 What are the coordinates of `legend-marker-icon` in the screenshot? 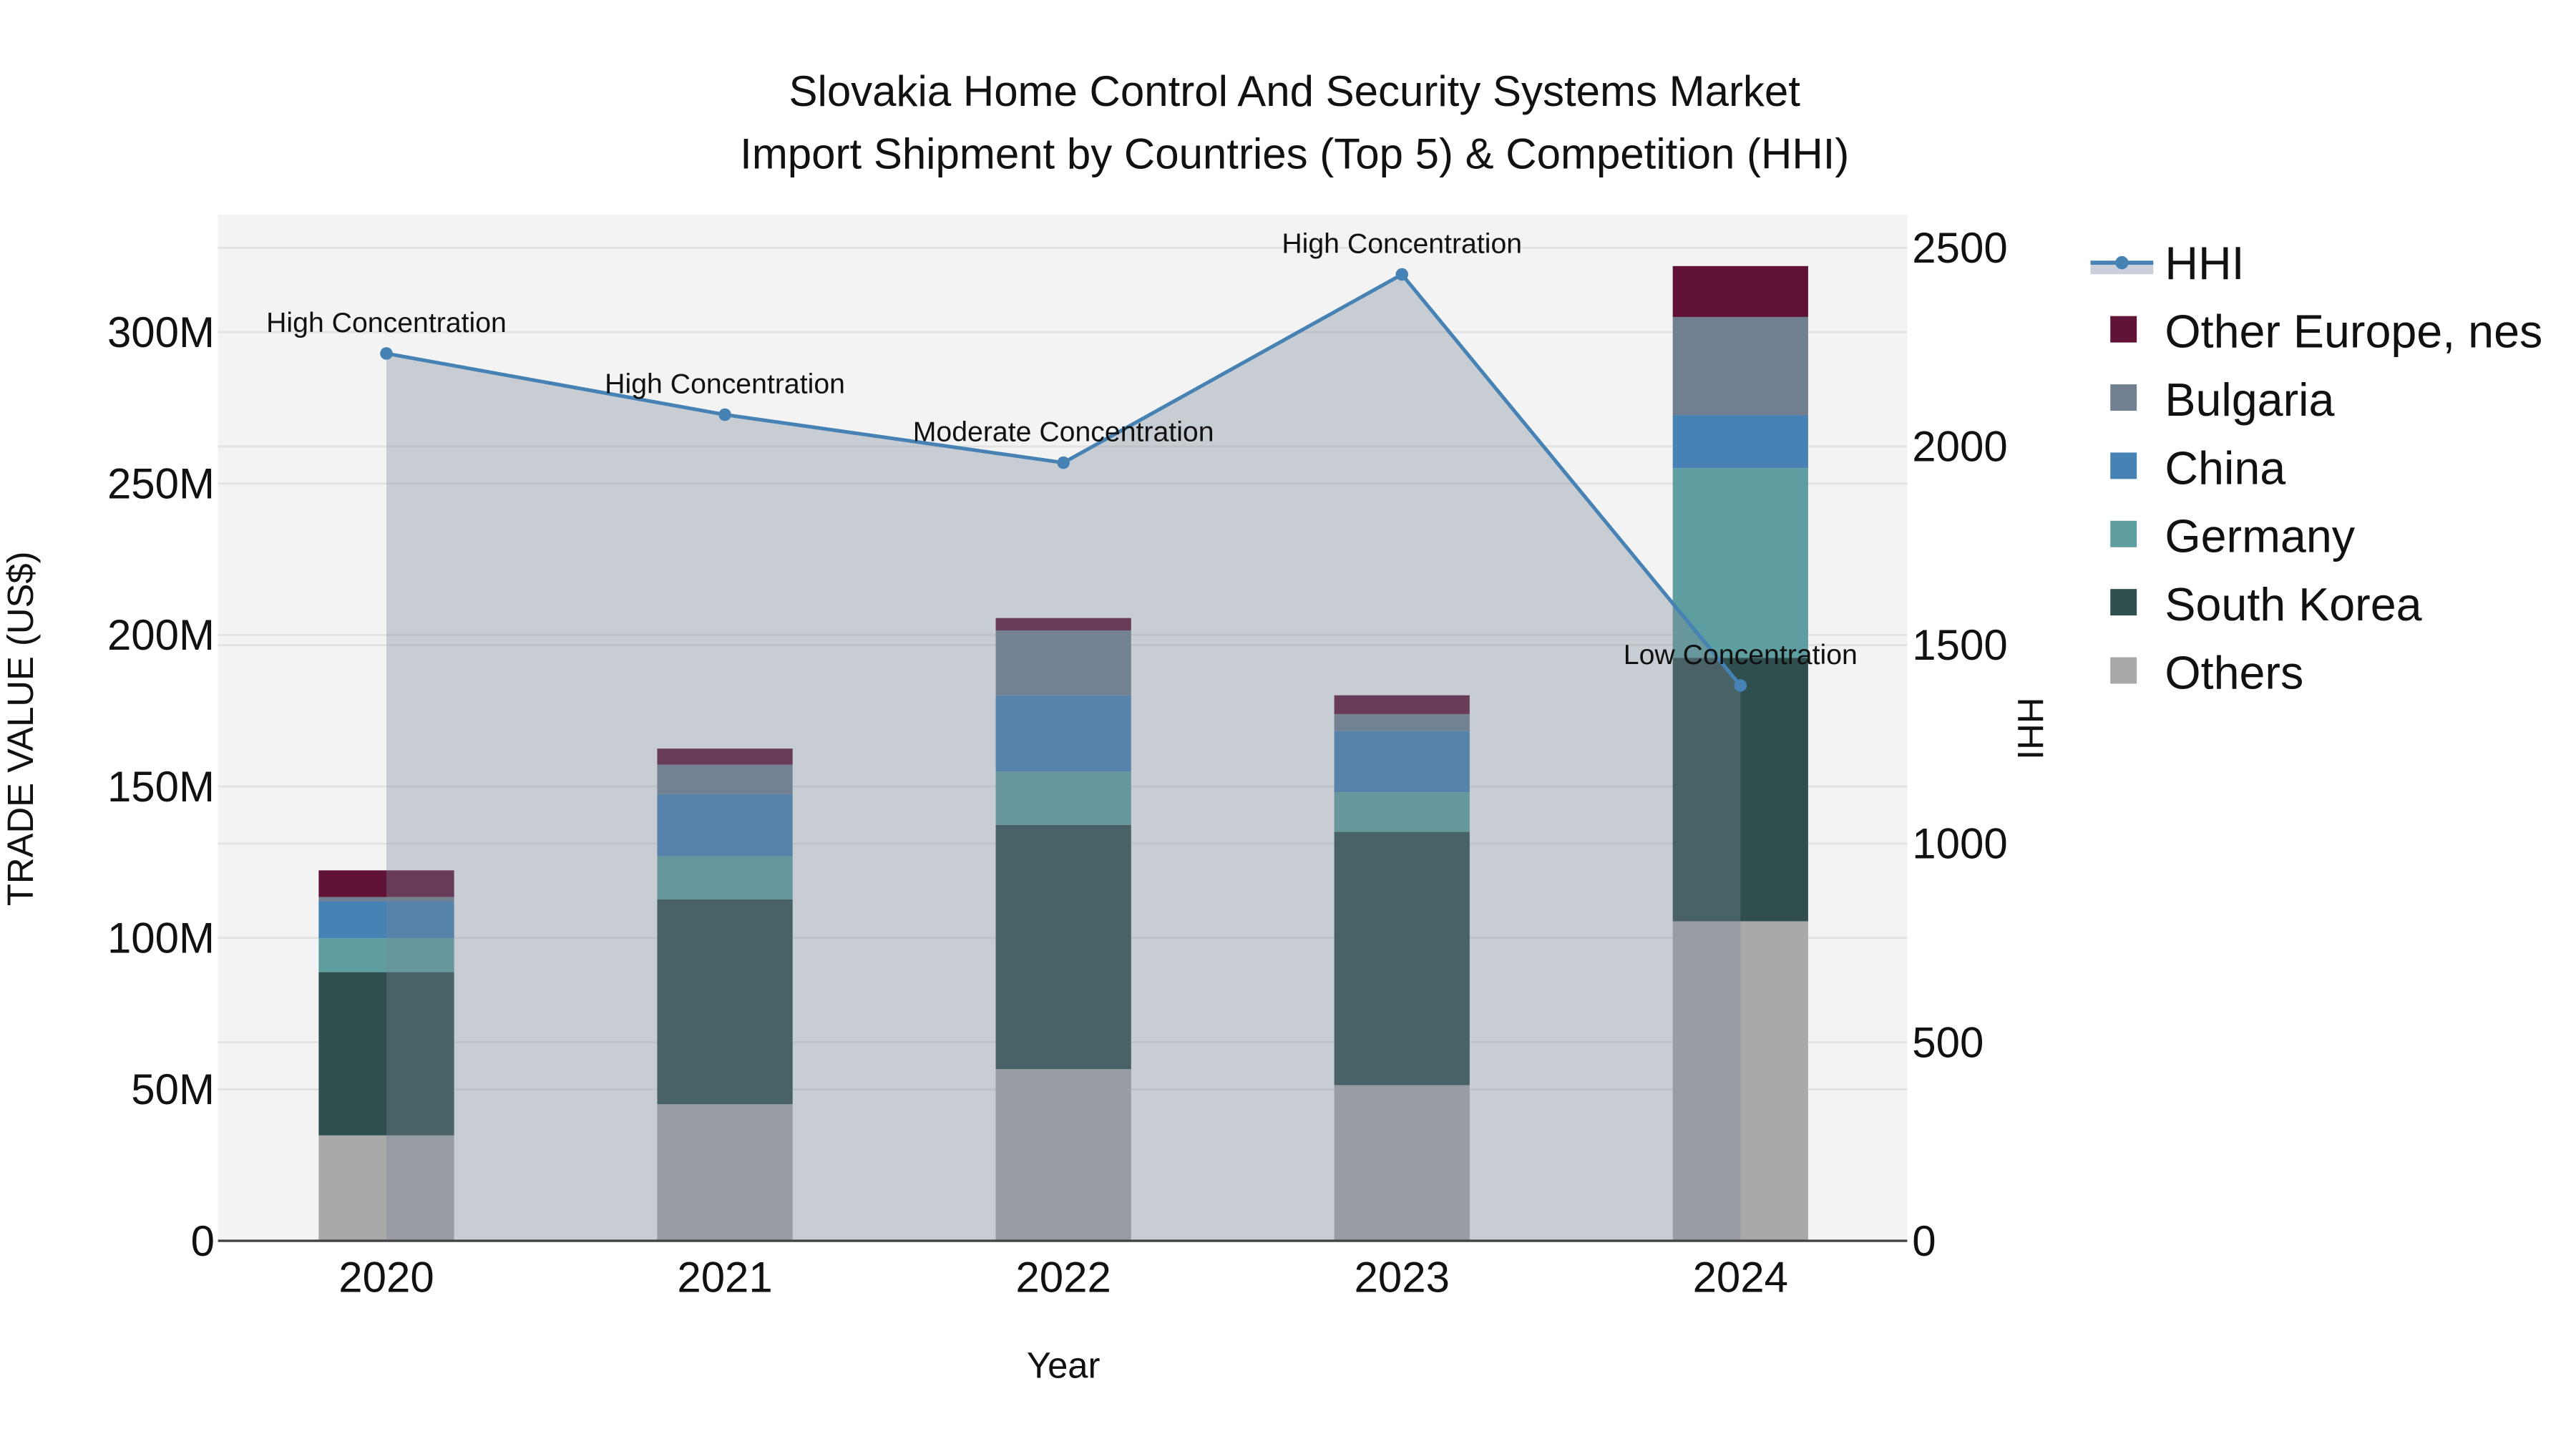 It's located at (2122, 262).